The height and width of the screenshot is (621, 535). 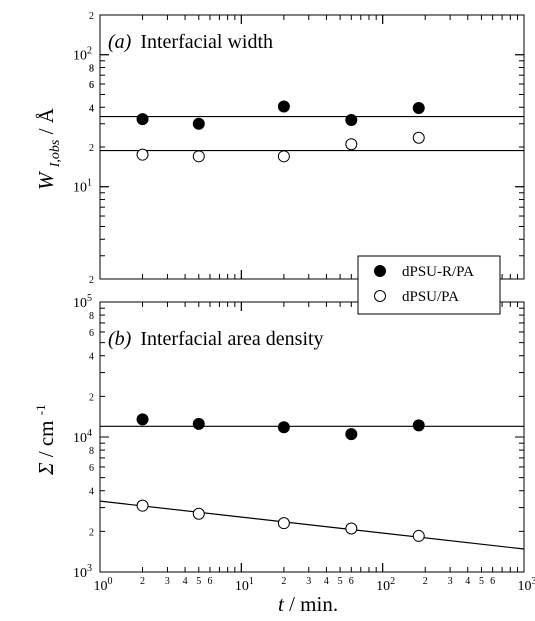 I want to click on y-tick-label: 10⁵, so click(x=82, y=302).